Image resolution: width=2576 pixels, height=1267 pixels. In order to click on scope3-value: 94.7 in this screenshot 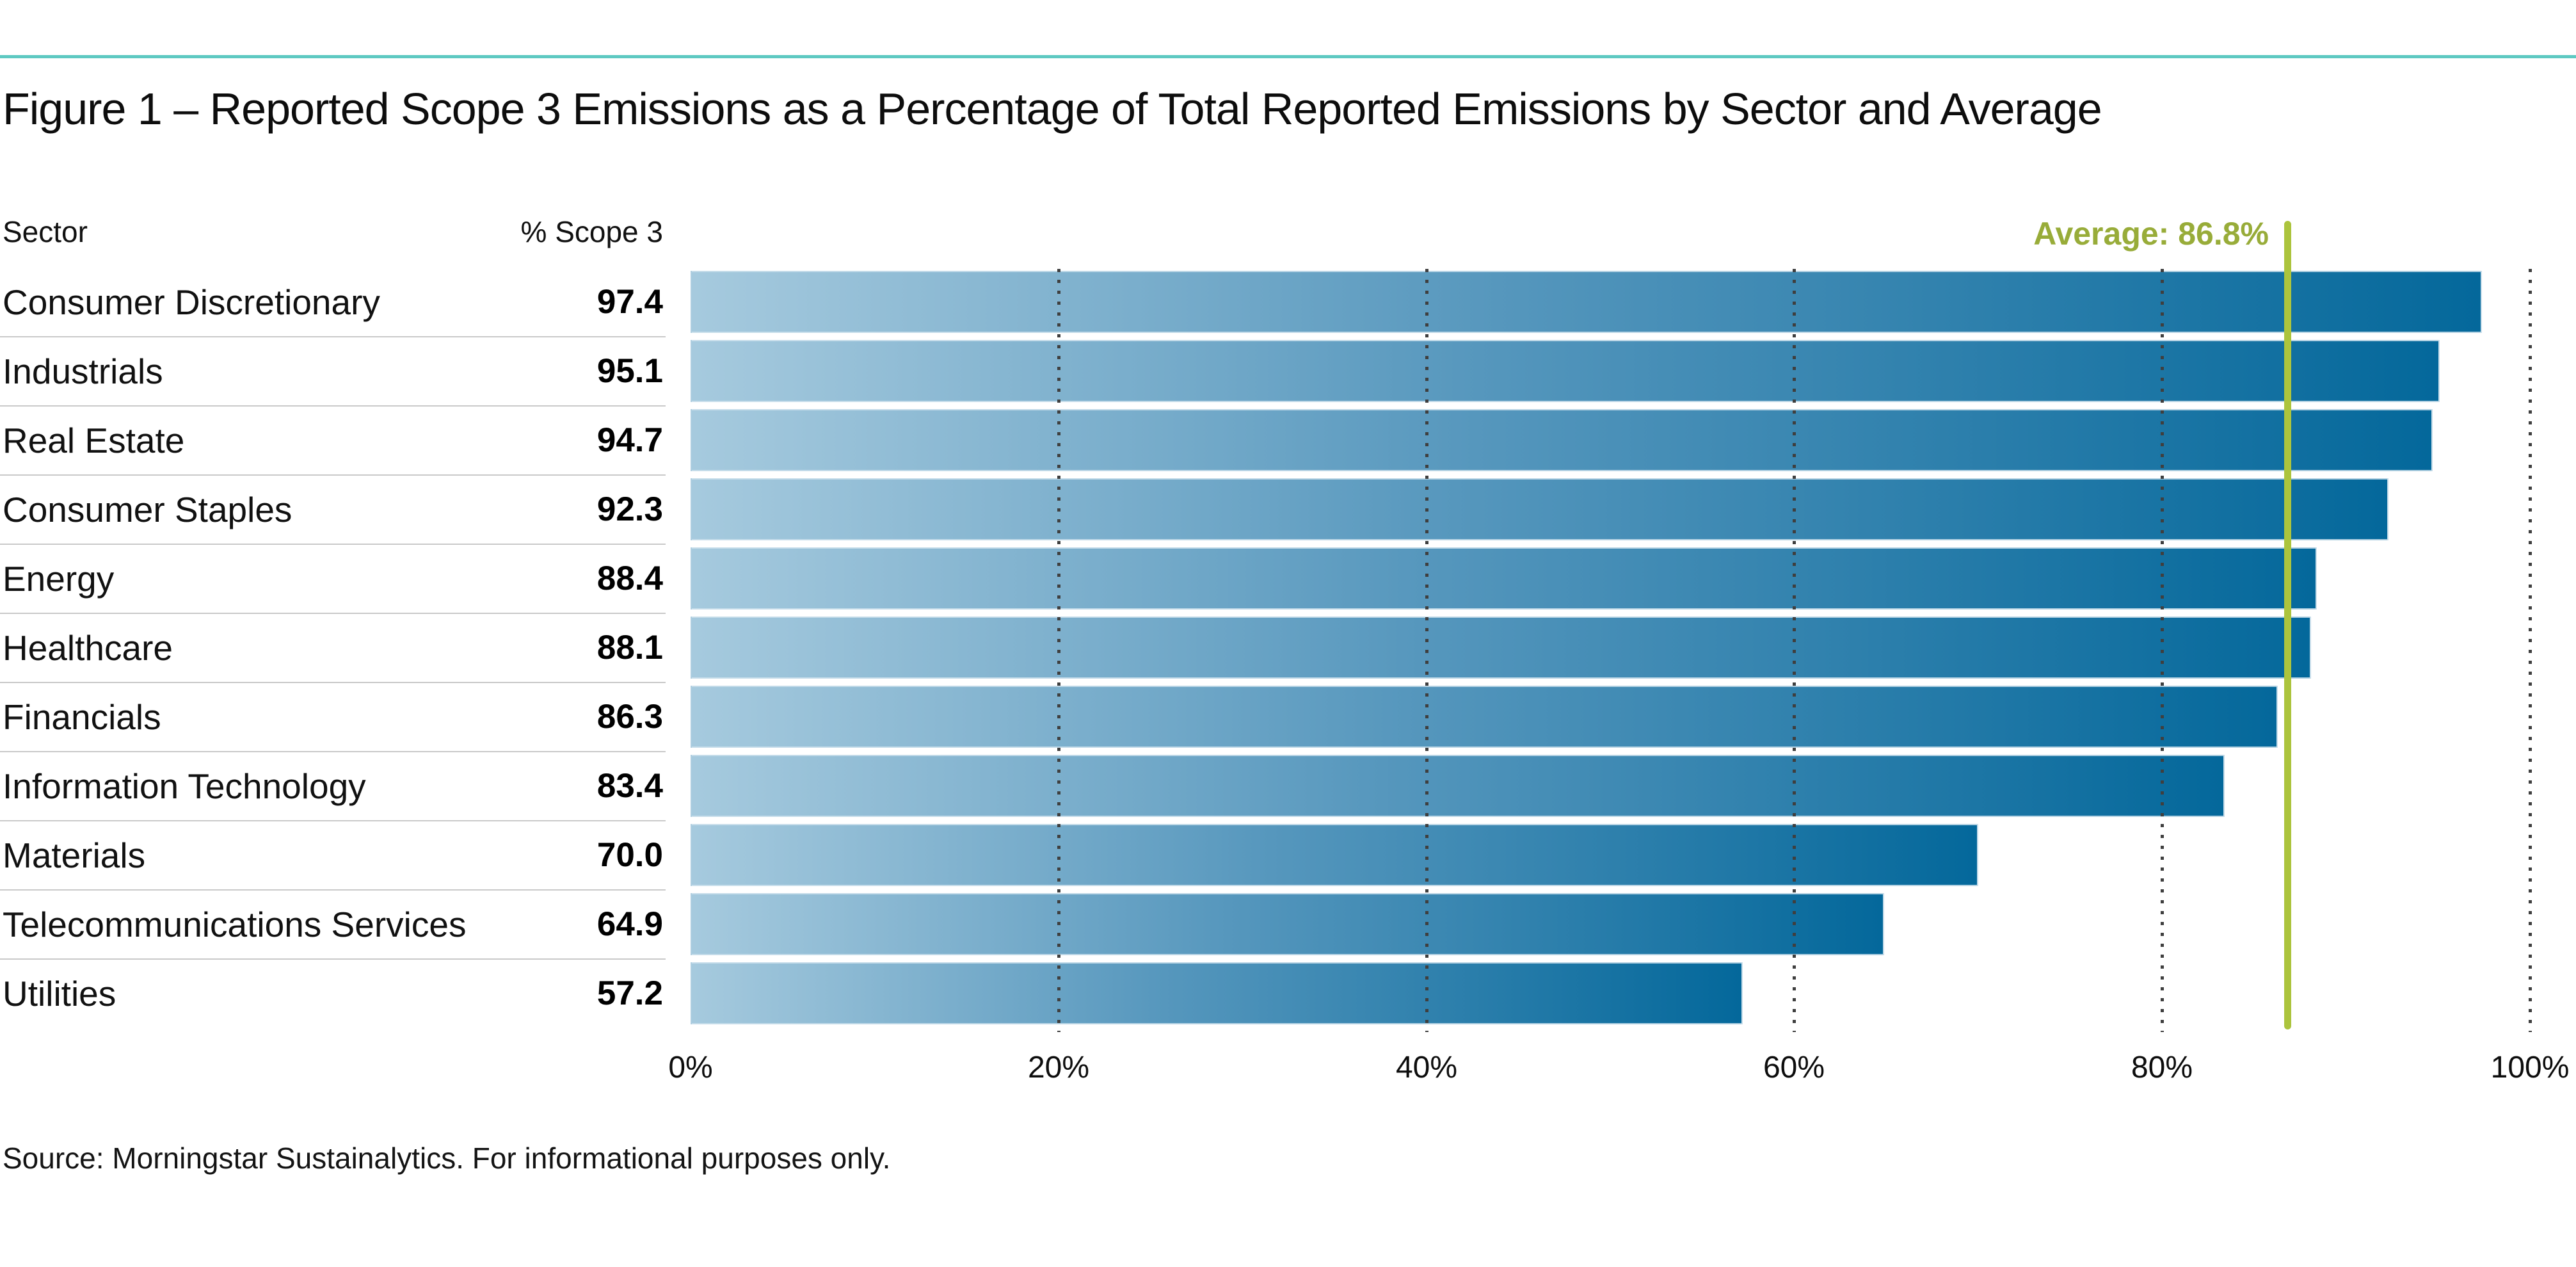, I will do `click(629, 440)`.